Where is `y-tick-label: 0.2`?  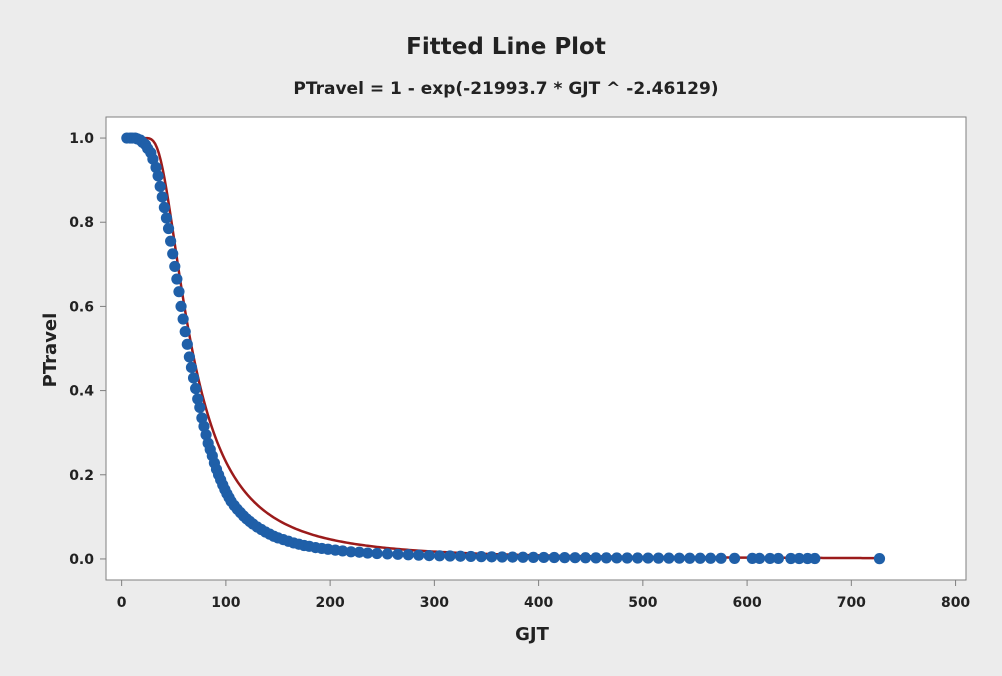
y-tick-label: 0.2 is located at coordinates (81, 476).